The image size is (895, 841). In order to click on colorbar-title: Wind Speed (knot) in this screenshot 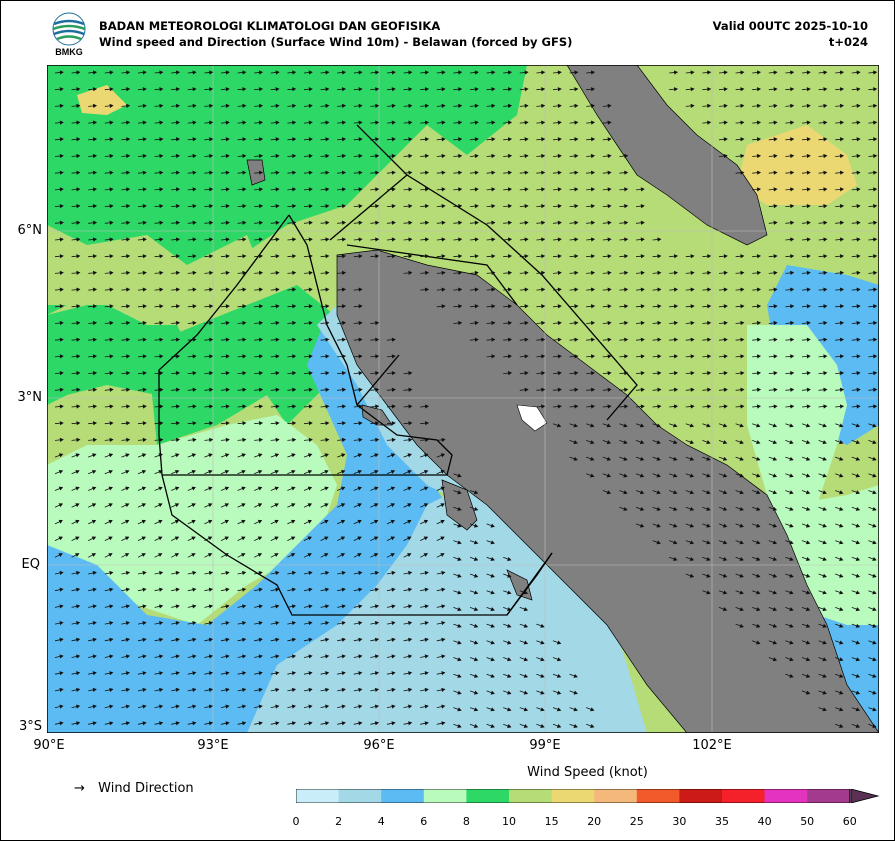, I will do `click(587, 772)`.